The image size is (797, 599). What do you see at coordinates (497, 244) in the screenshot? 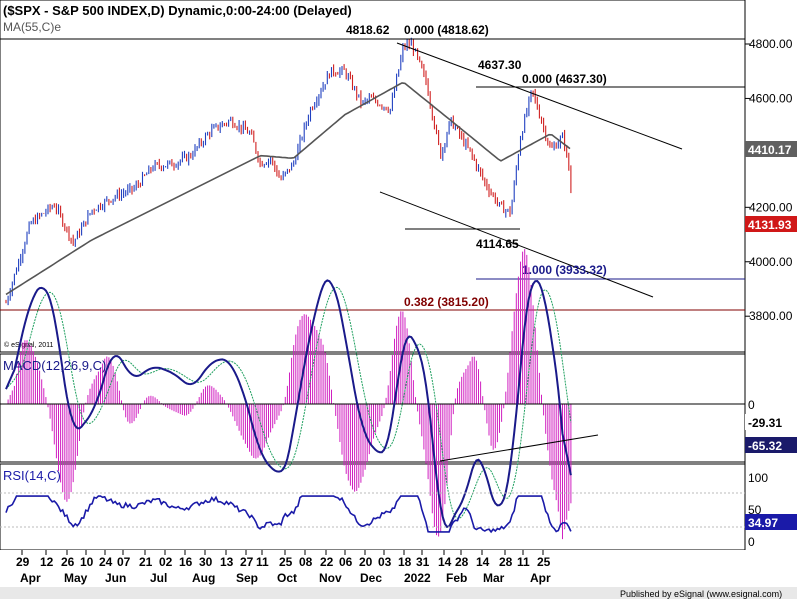
I see `label-low: 4114.65` at bounding box center [497, 244].